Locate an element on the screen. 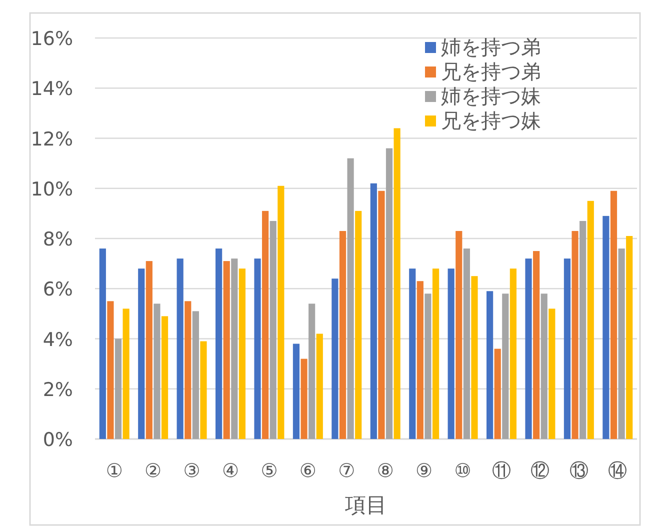  y-tick-label: 12% is located at coordinates (51, 139).